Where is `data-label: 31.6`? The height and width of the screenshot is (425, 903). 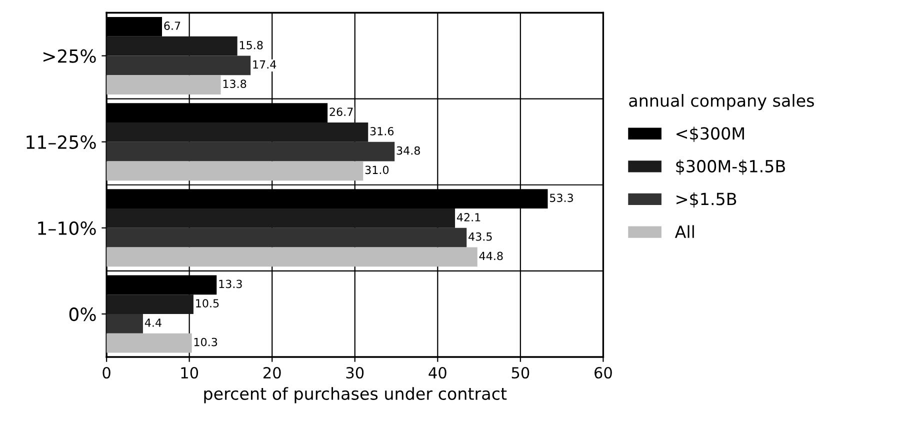 data-label: 31.6 is located at coordinates (382, 131).